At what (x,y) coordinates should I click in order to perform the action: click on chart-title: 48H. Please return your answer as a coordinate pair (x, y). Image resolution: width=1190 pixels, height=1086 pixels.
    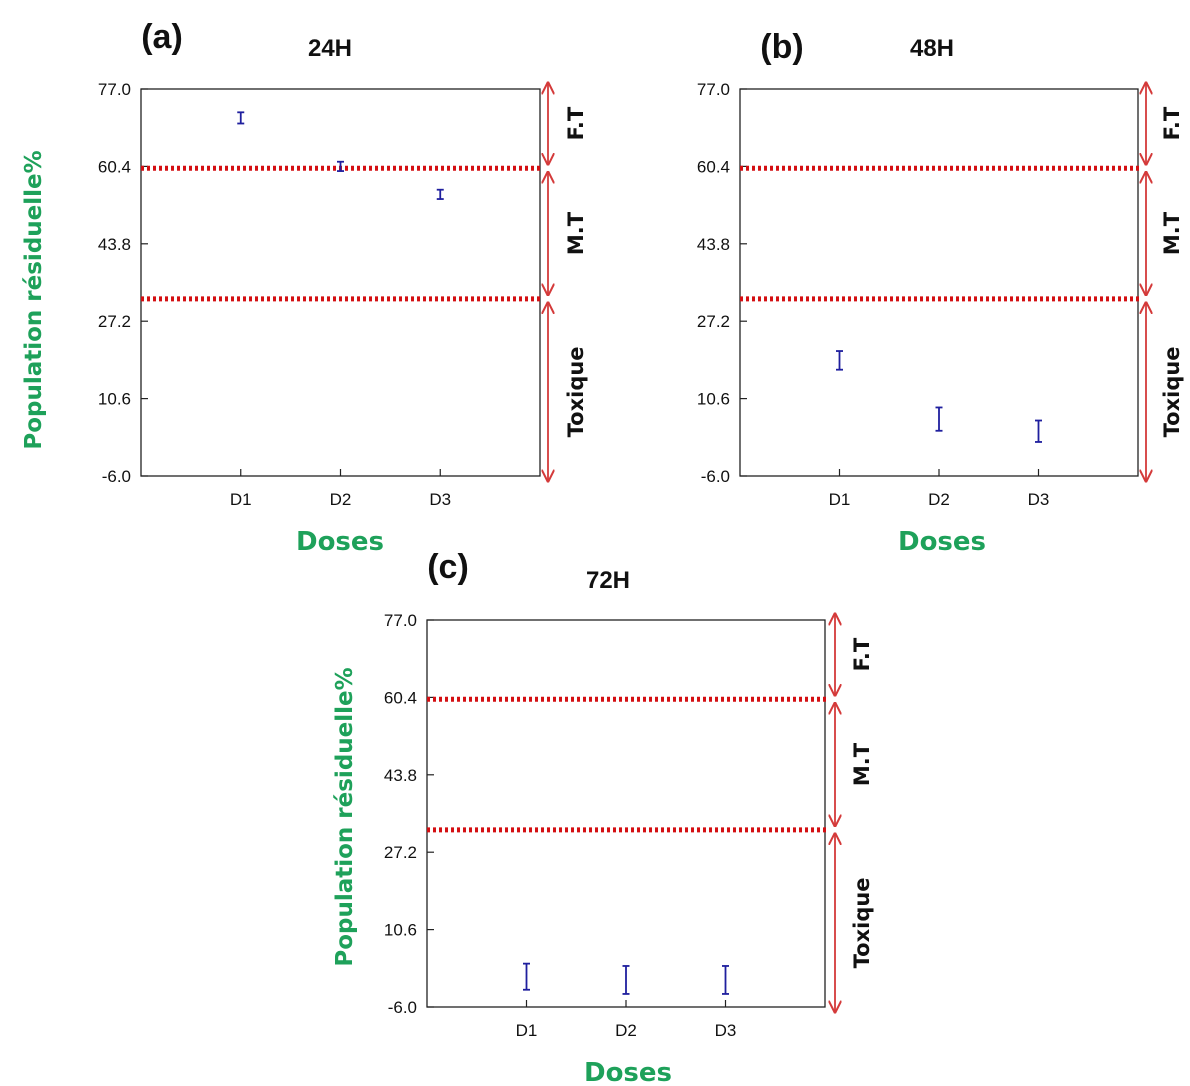
    Looking at the image, I should click on (932, 48).